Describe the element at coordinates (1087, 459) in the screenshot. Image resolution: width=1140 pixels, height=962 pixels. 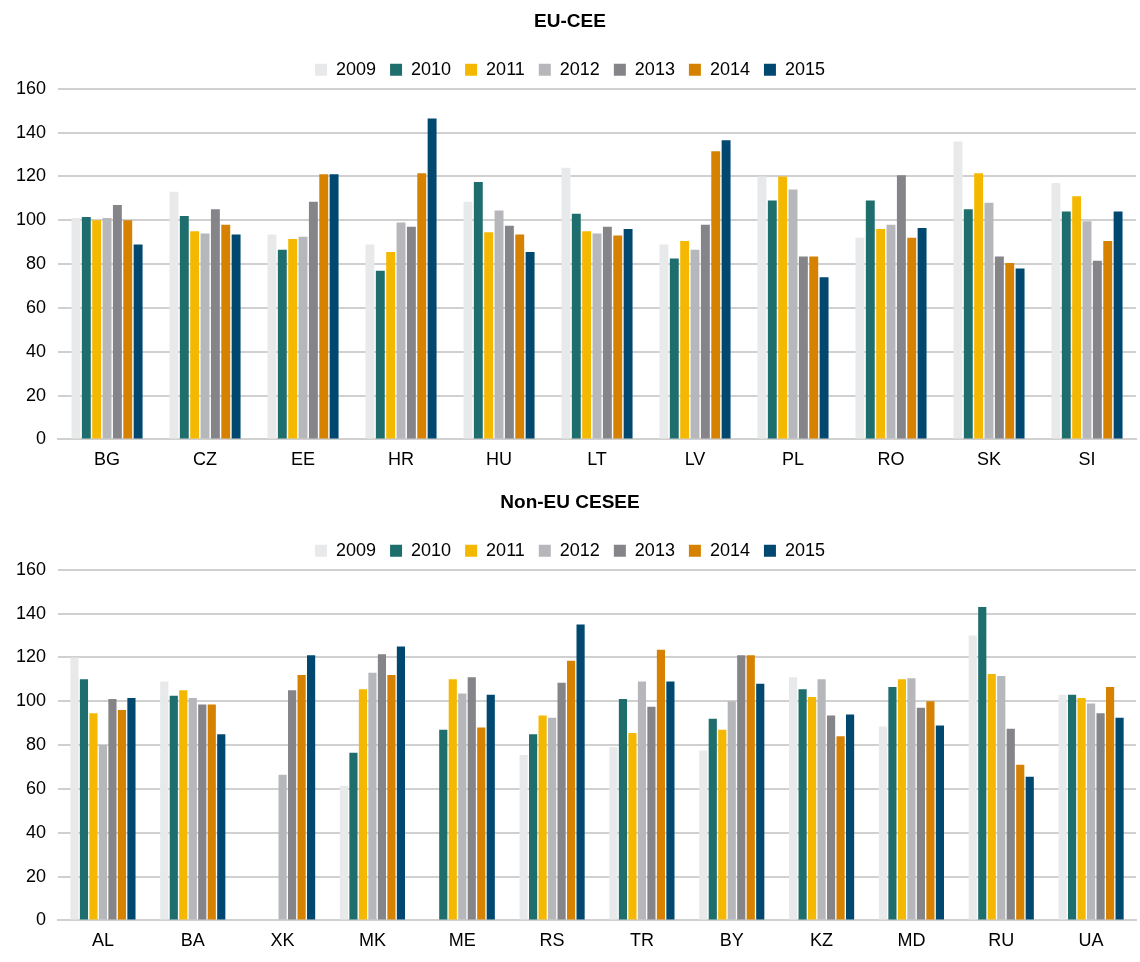
I see `x-tick-label: SI` at that location.